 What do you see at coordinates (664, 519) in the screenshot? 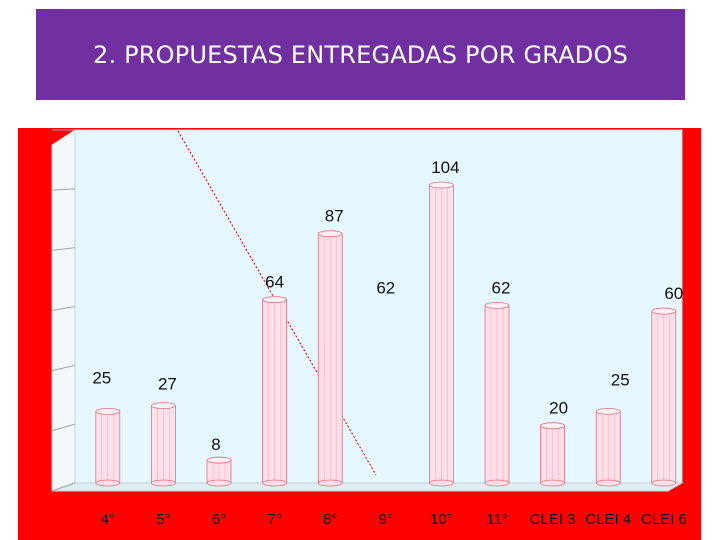
I see `x-tick-label: CLEI 6` at bounding box center [664, 519].